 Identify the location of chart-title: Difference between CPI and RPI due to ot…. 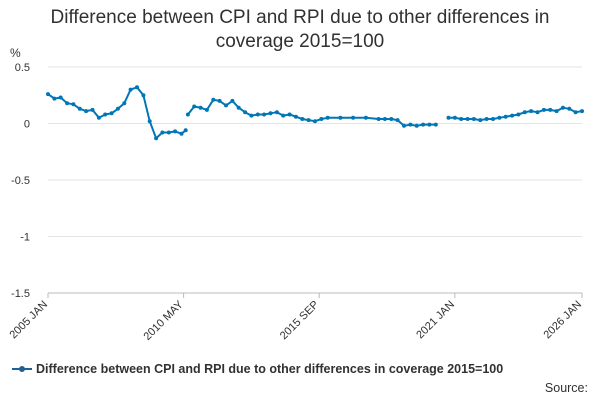
(300, 30).